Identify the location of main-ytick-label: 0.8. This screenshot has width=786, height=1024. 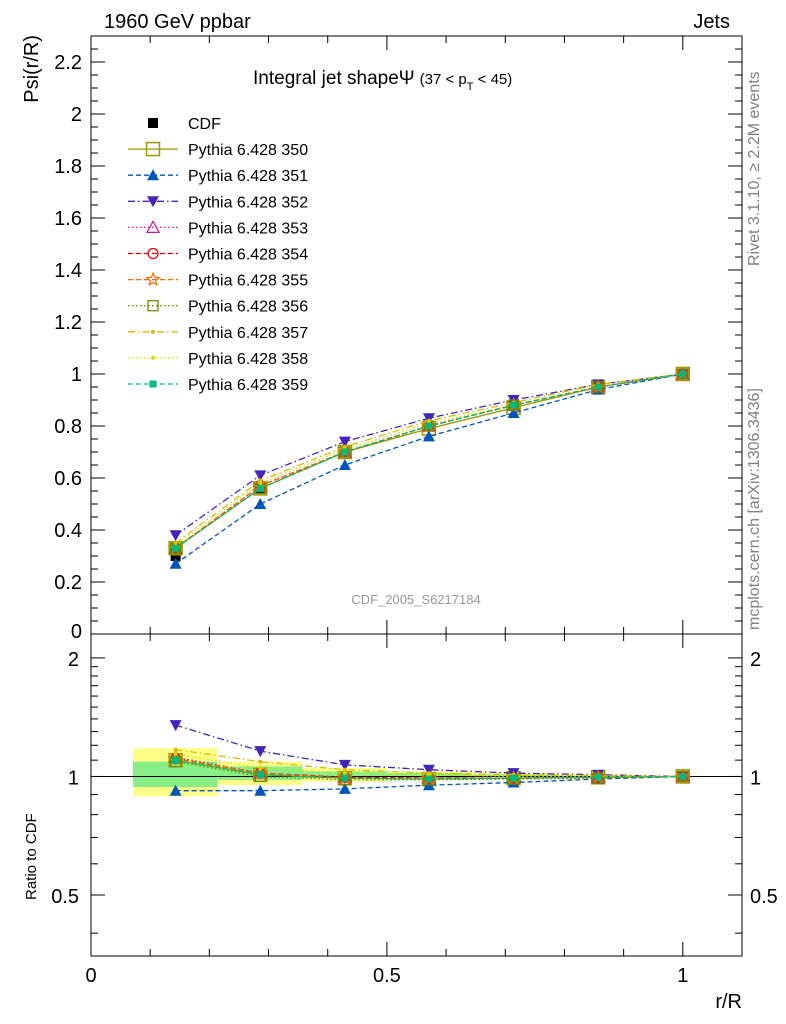
(68, 427).